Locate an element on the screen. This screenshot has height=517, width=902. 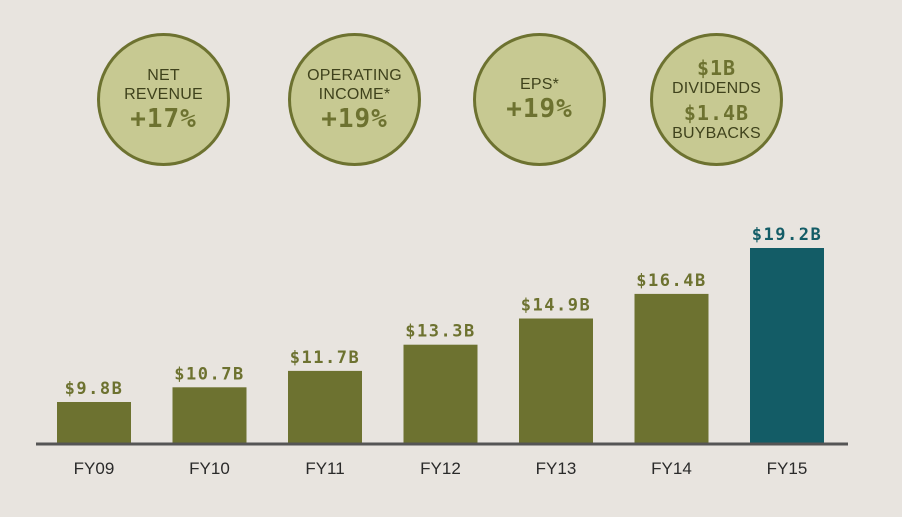
shareholder-returns-circle: $1B DIVIDENDS $1.4B BUYBACKS is located at coordinates (716, 99).